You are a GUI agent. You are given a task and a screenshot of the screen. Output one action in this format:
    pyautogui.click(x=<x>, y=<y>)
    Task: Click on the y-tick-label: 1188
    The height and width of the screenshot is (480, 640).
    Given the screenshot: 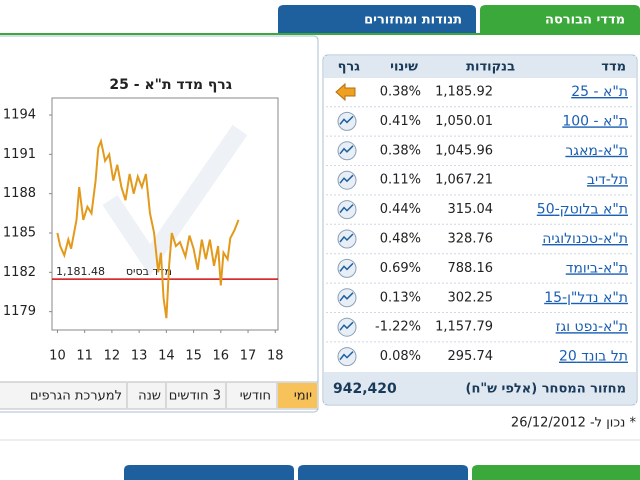 What is the action you would take?
    pyautogui.click(x=19, y=193)
    